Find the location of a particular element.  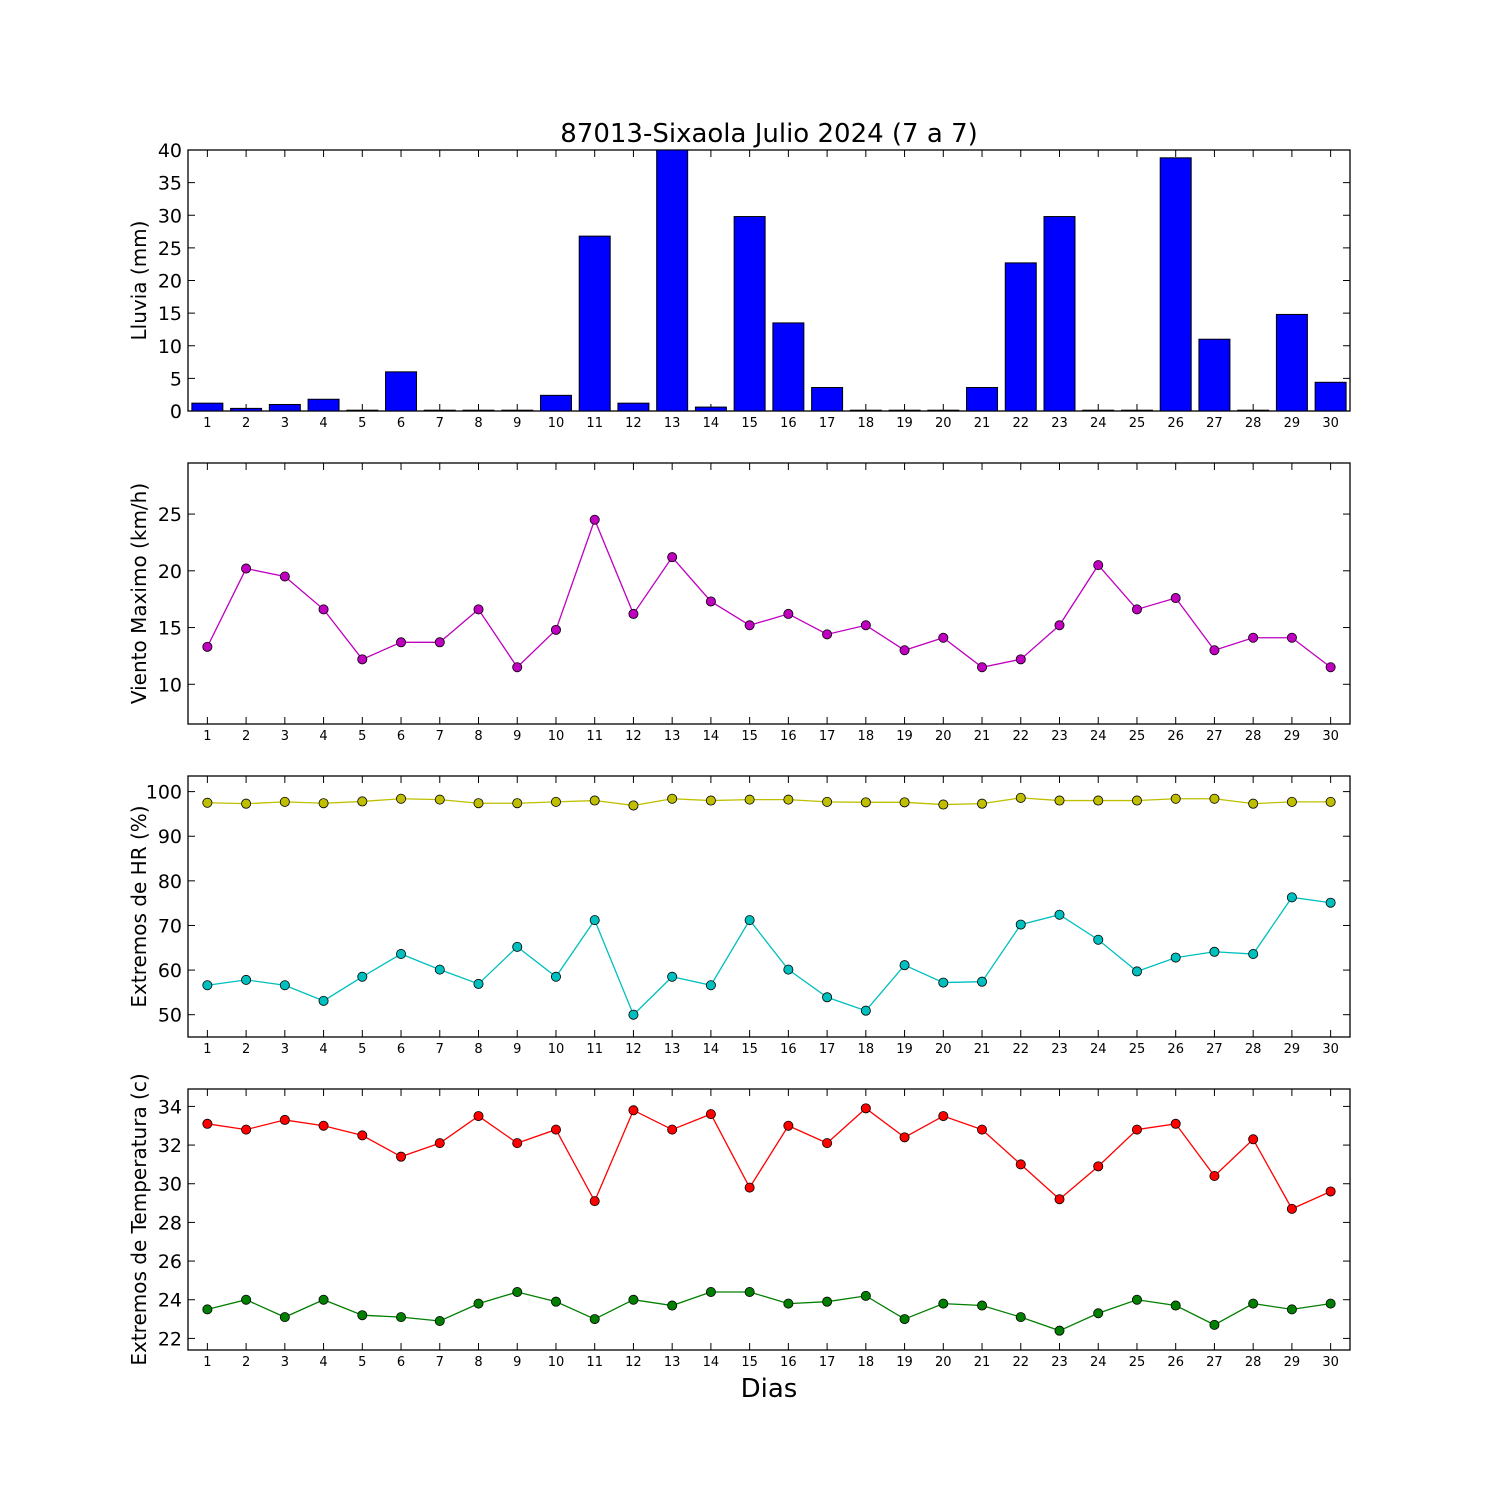

y-tick-label: 50 is located at coordinates (170, 1016).